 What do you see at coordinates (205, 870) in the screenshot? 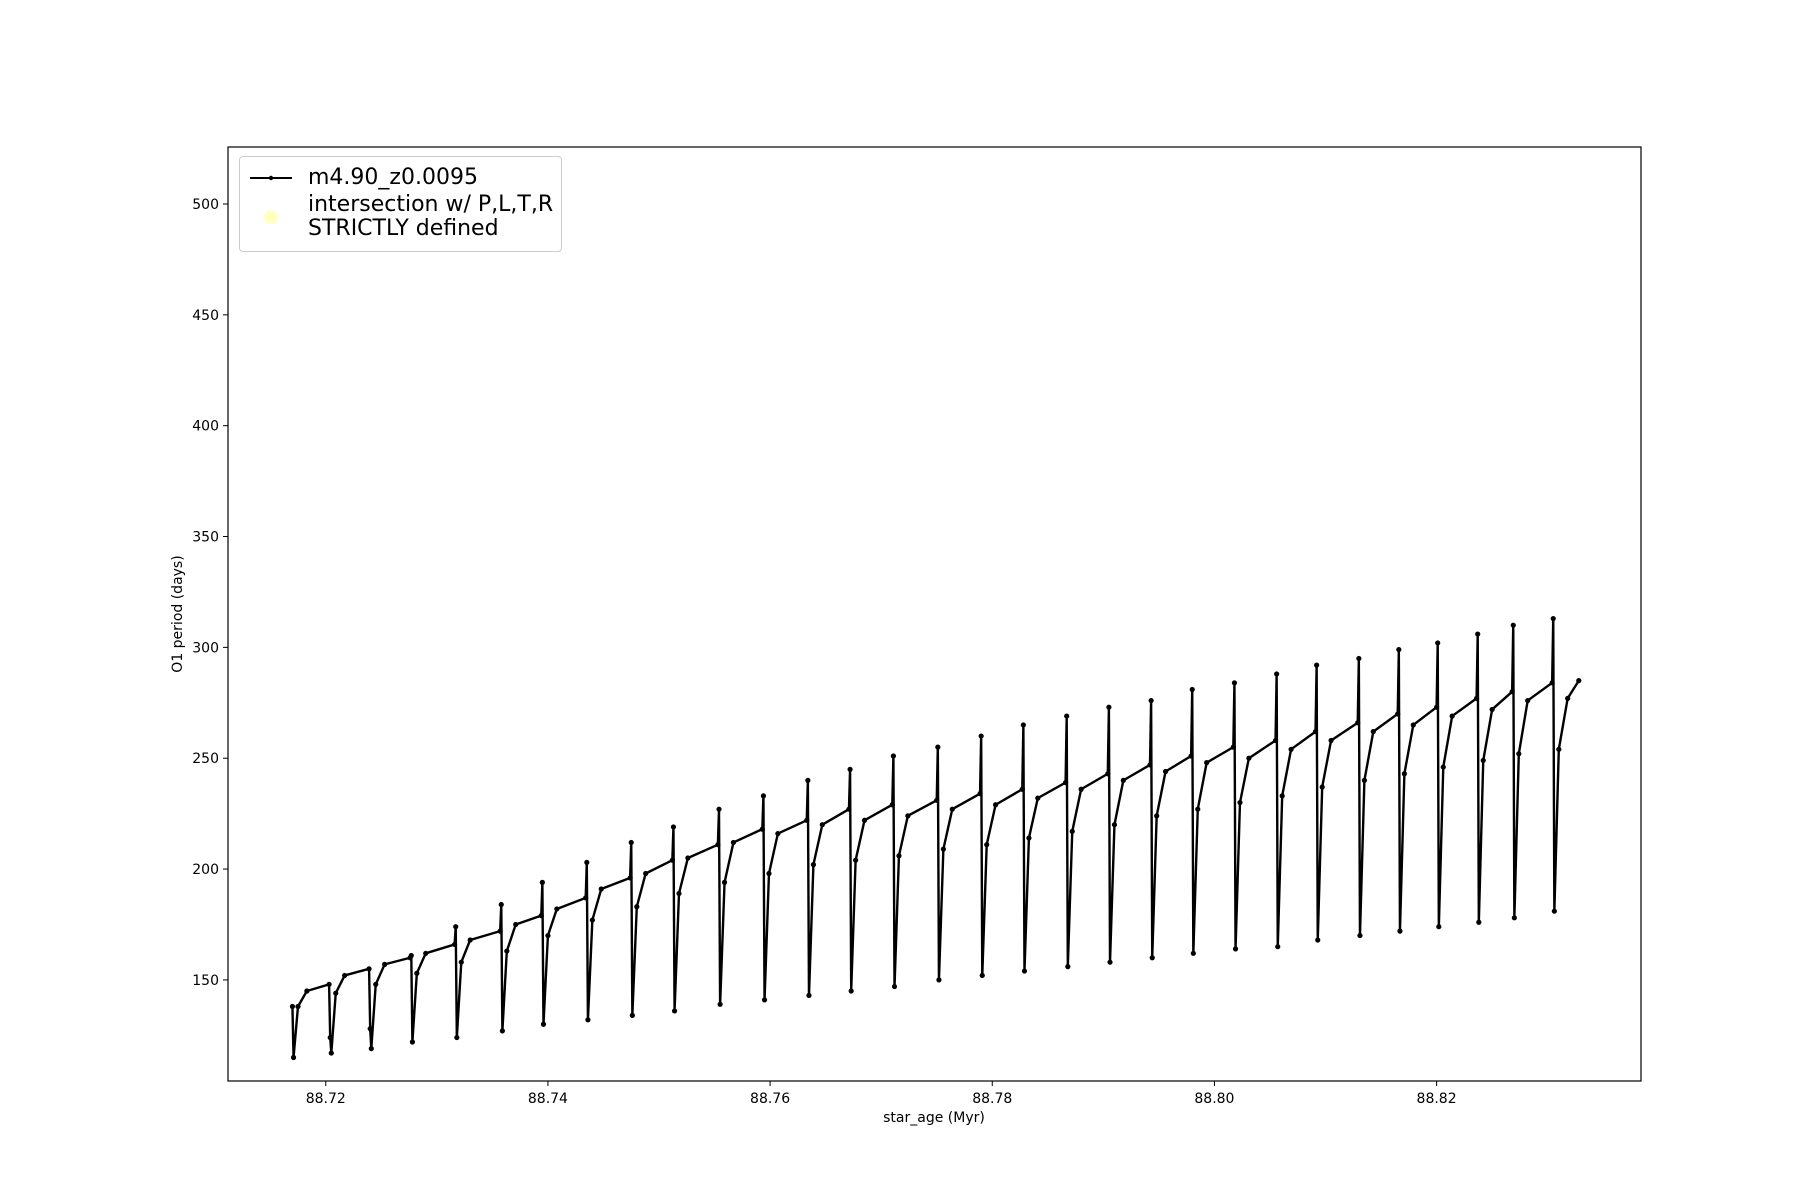
I see `y-tick-label: 200` at bounding box center [205, 870].